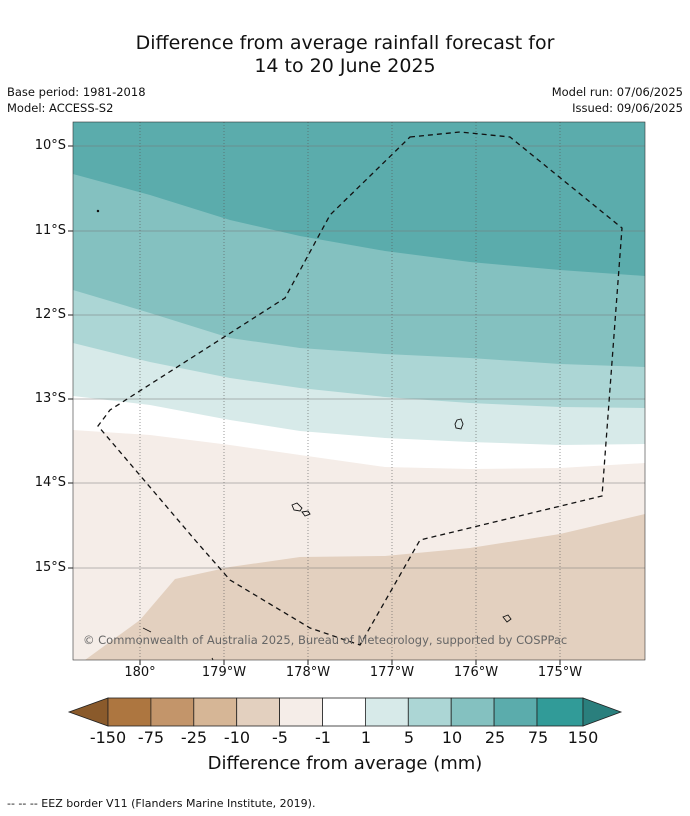 Image resolution: width=690 pixels, height=816 pixels. I want to click on colorbar-tick-label: -25, so click(194, 737).